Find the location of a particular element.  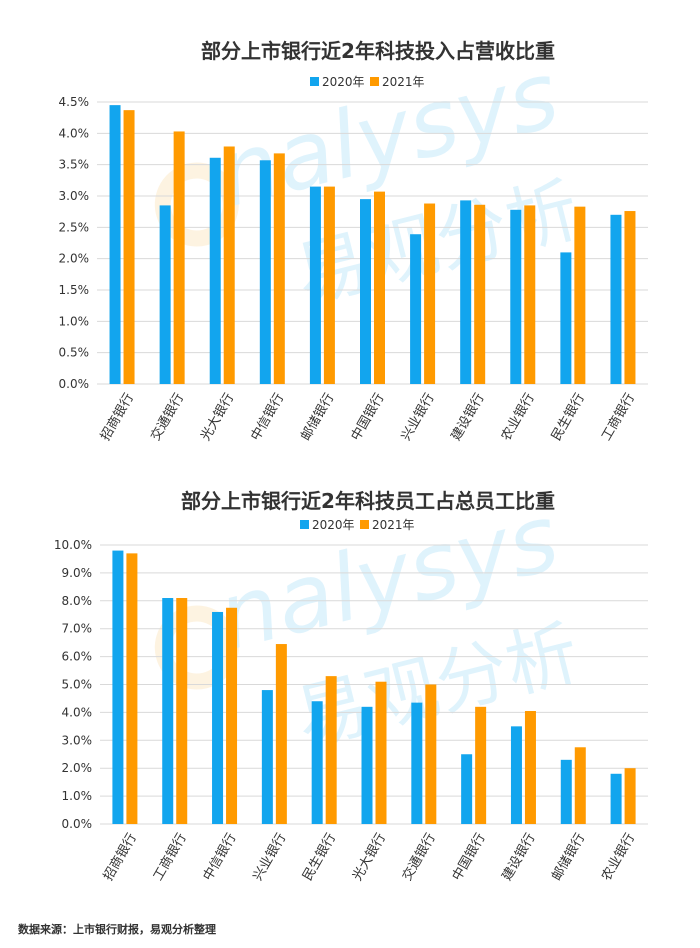

y-tick-label: 9.0% is located at coordinates (77, 573).